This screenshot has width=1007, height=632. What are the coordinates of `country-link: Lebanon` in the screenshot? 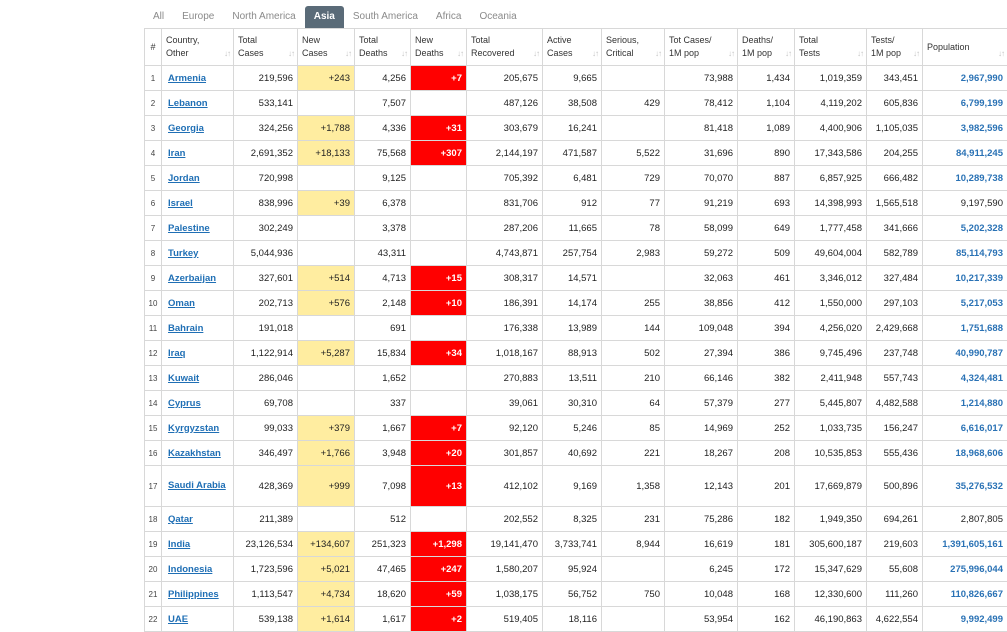 It's located at (188, 103).